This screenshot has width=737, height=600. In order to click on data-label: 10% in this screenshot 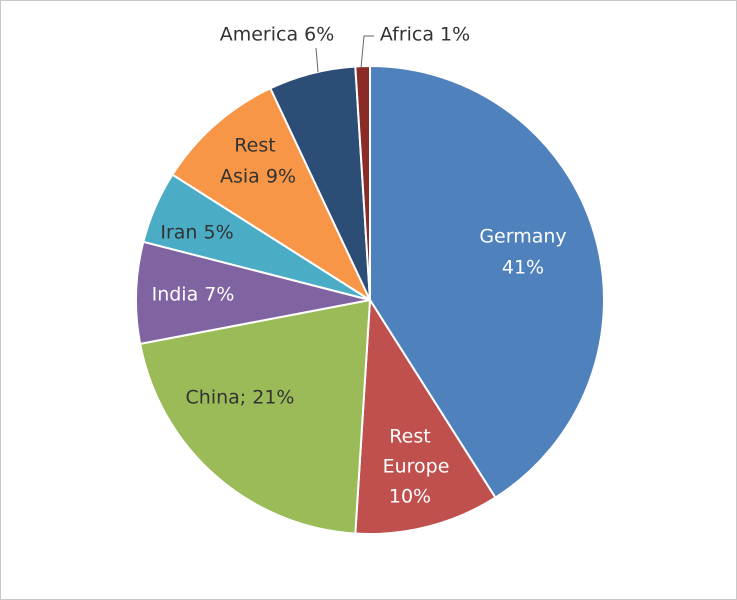, I will do `click(410, 497)`.